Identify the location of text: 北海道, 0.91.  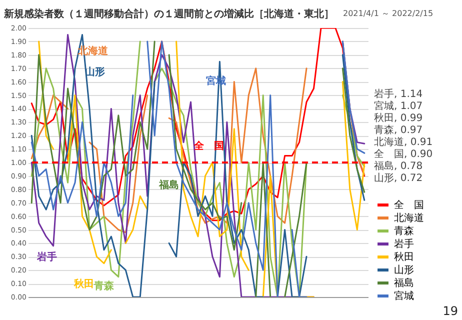
(403, 142).